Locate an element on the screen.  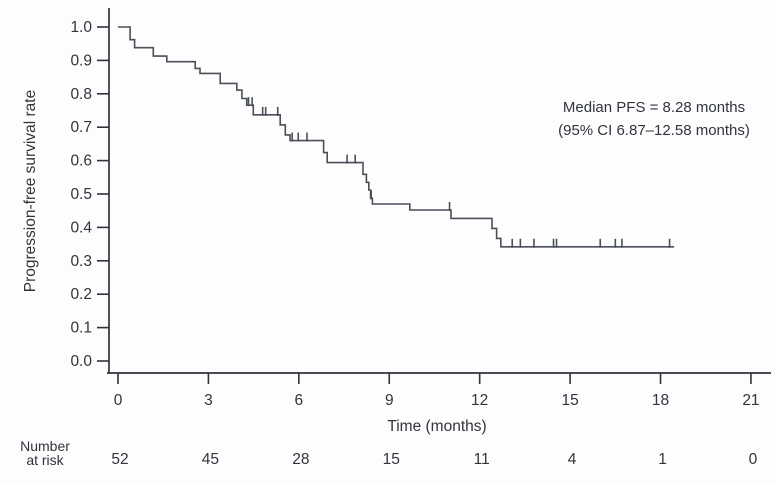
risk-count: 45 is located at coordinates (210, 459).